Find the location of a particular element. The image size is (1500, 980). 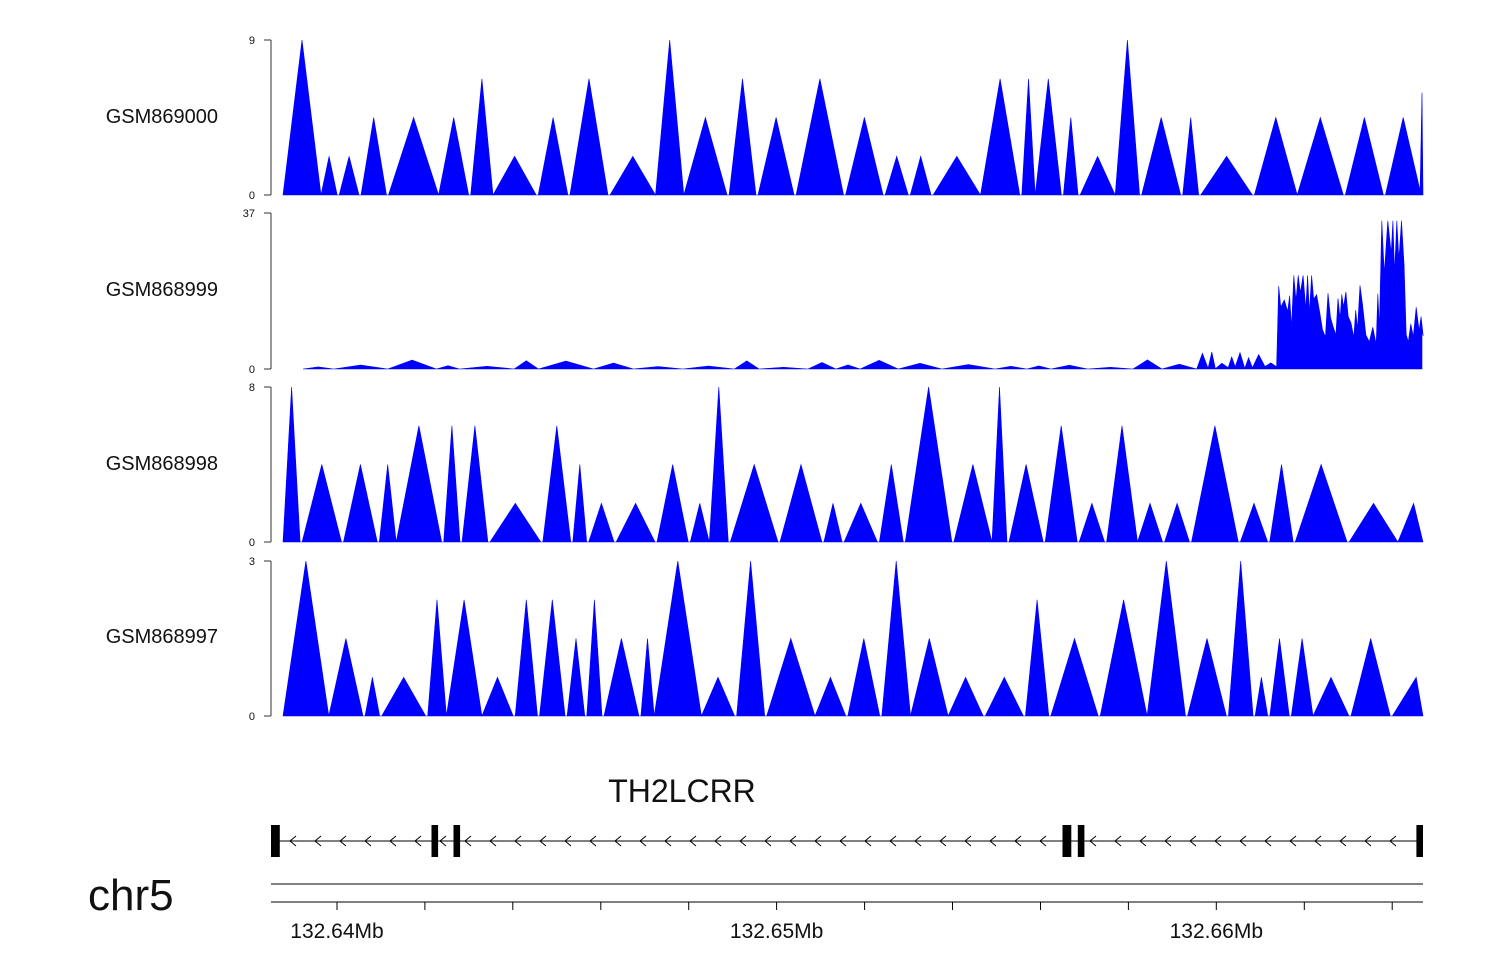

gene-annotation-track: TH2LCRR is located at coordinates (847, 815).